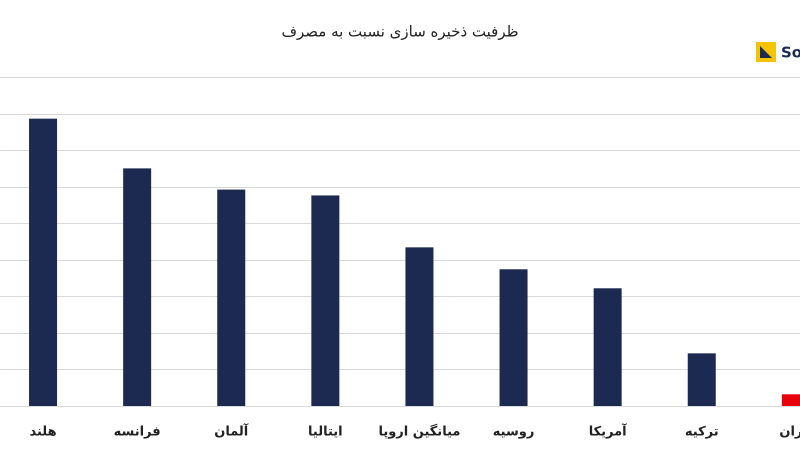 This screenshot has height=458, width=800. I want to click on x-tick-label: ایتالیا, so click(325, 432).